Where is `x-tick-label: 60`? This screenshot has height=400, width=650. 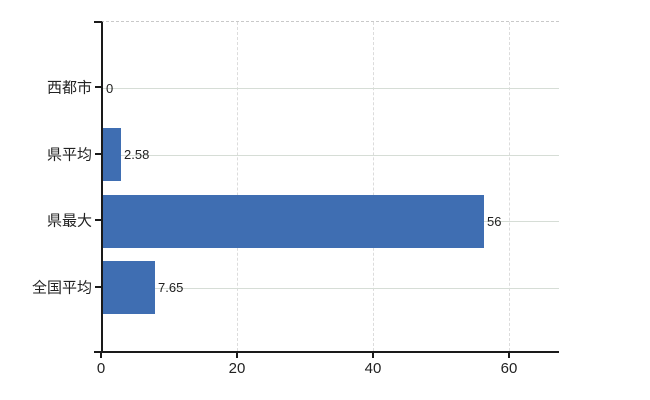
x-tick-label: 60 is located at coordinates (509, 368).